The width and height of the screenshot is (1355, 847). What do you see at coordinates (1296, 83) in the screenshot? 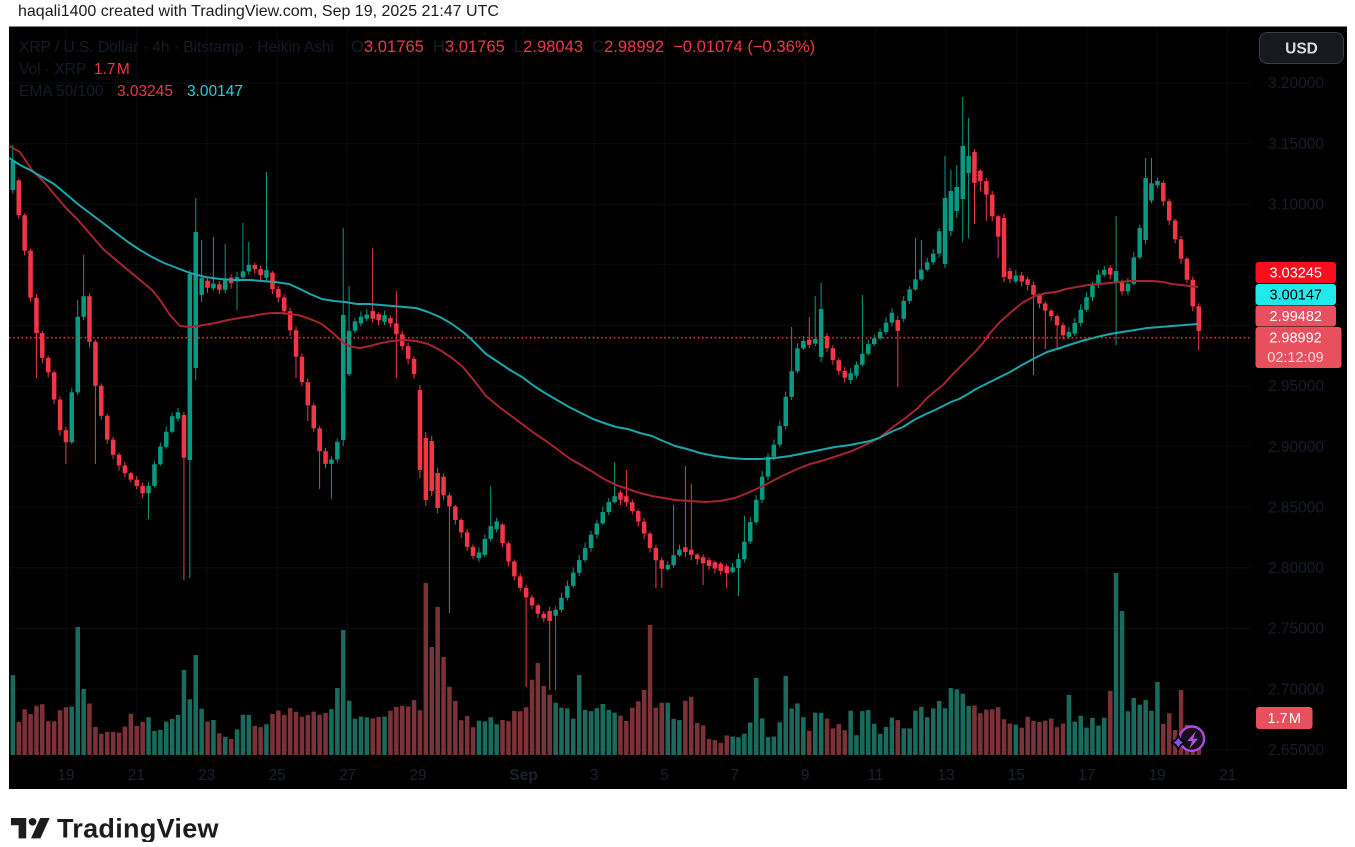
I see `svg-text: 3.20000` at bounding box center [1296, 83].